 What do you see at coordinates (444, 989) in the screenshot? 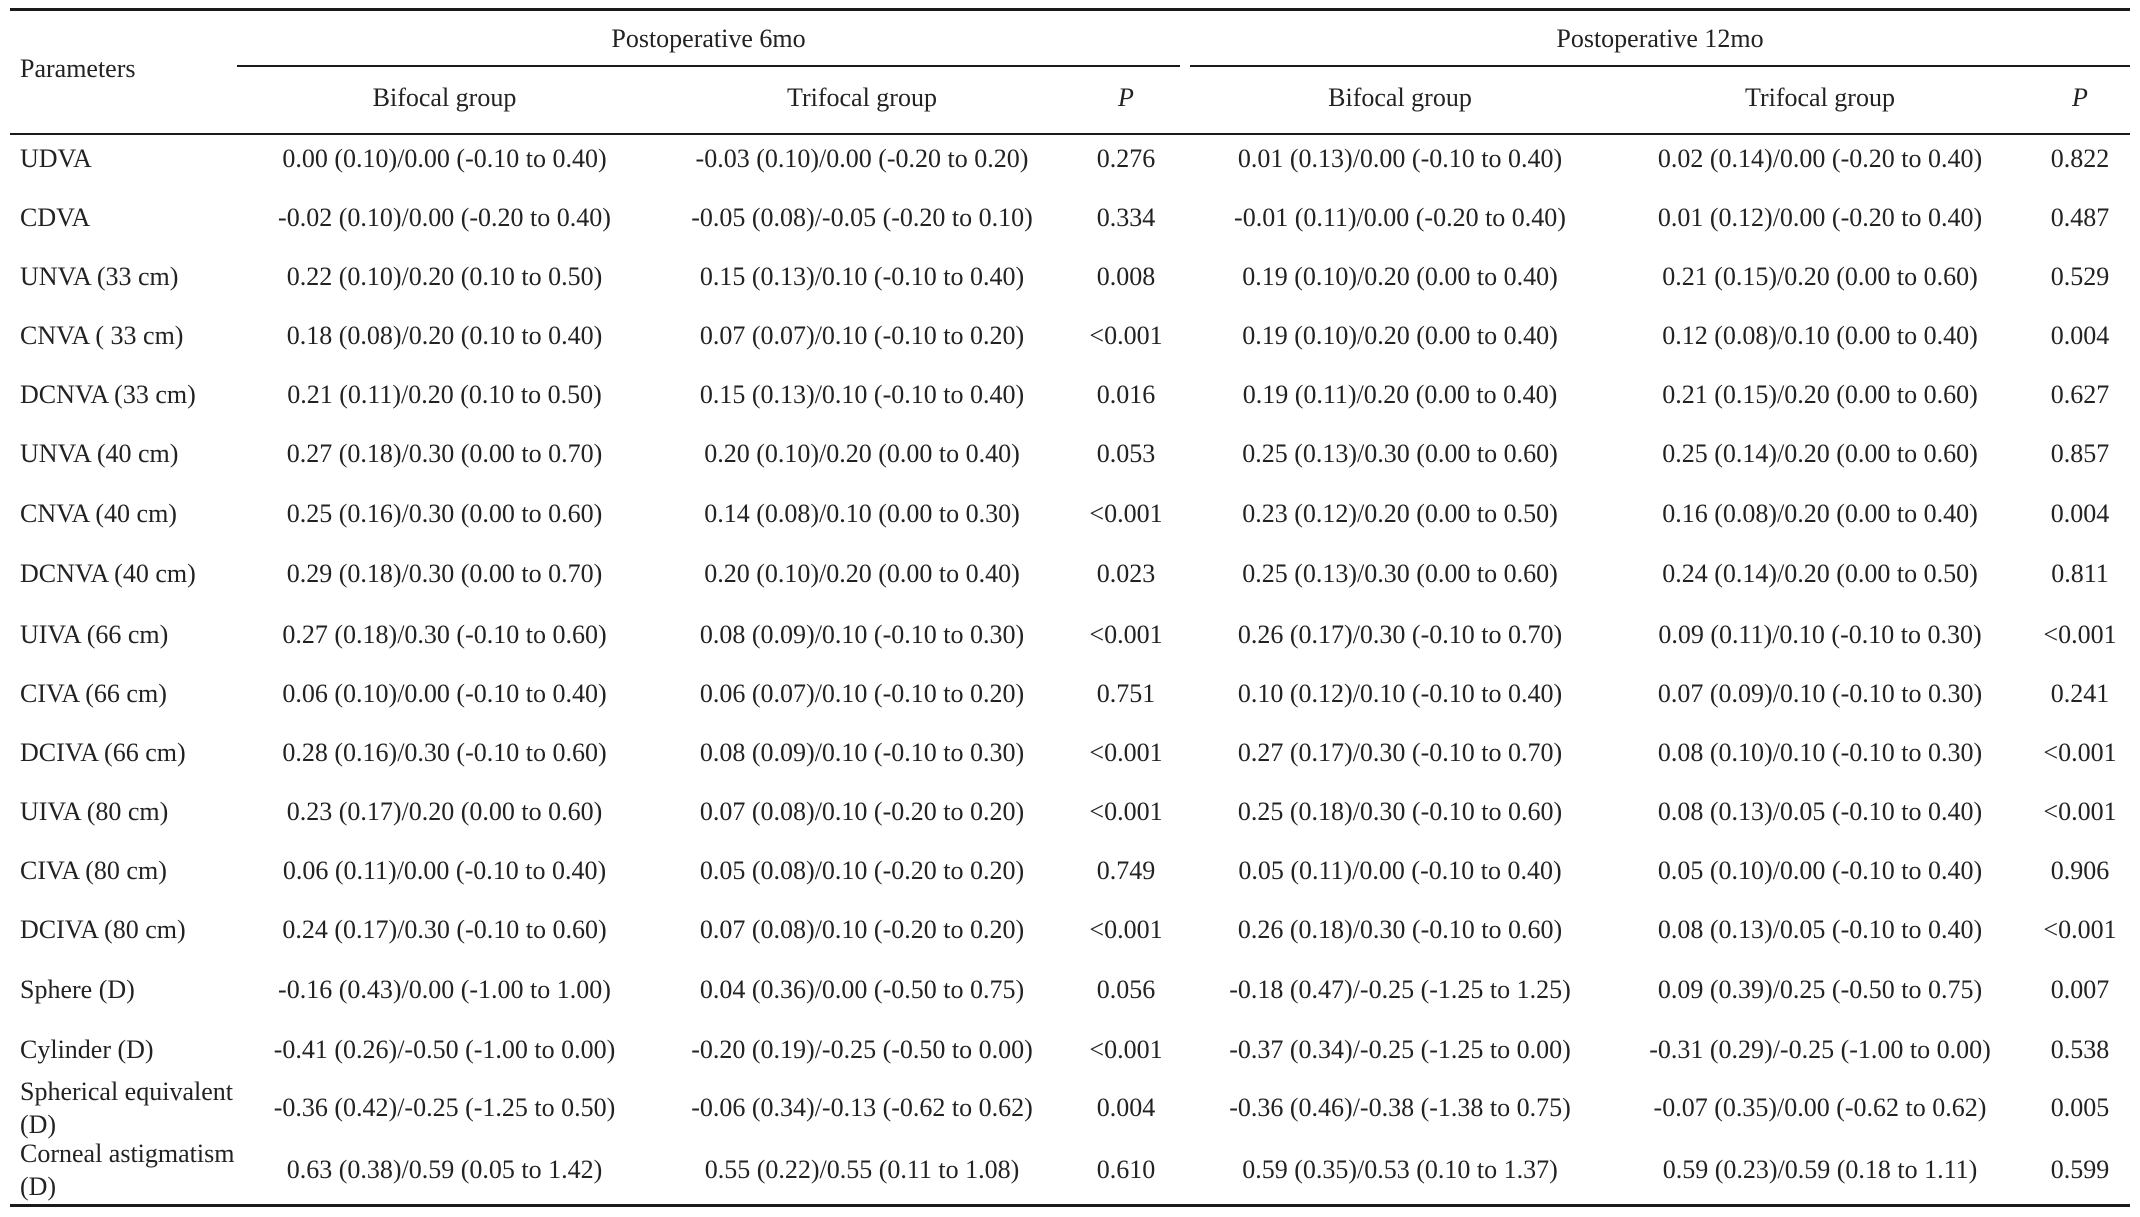
I see `cell-bifocal-6mo: -0.16 (0.43)/0.00 (-1.00 to 1.00)` at bounding box center [444, 989].